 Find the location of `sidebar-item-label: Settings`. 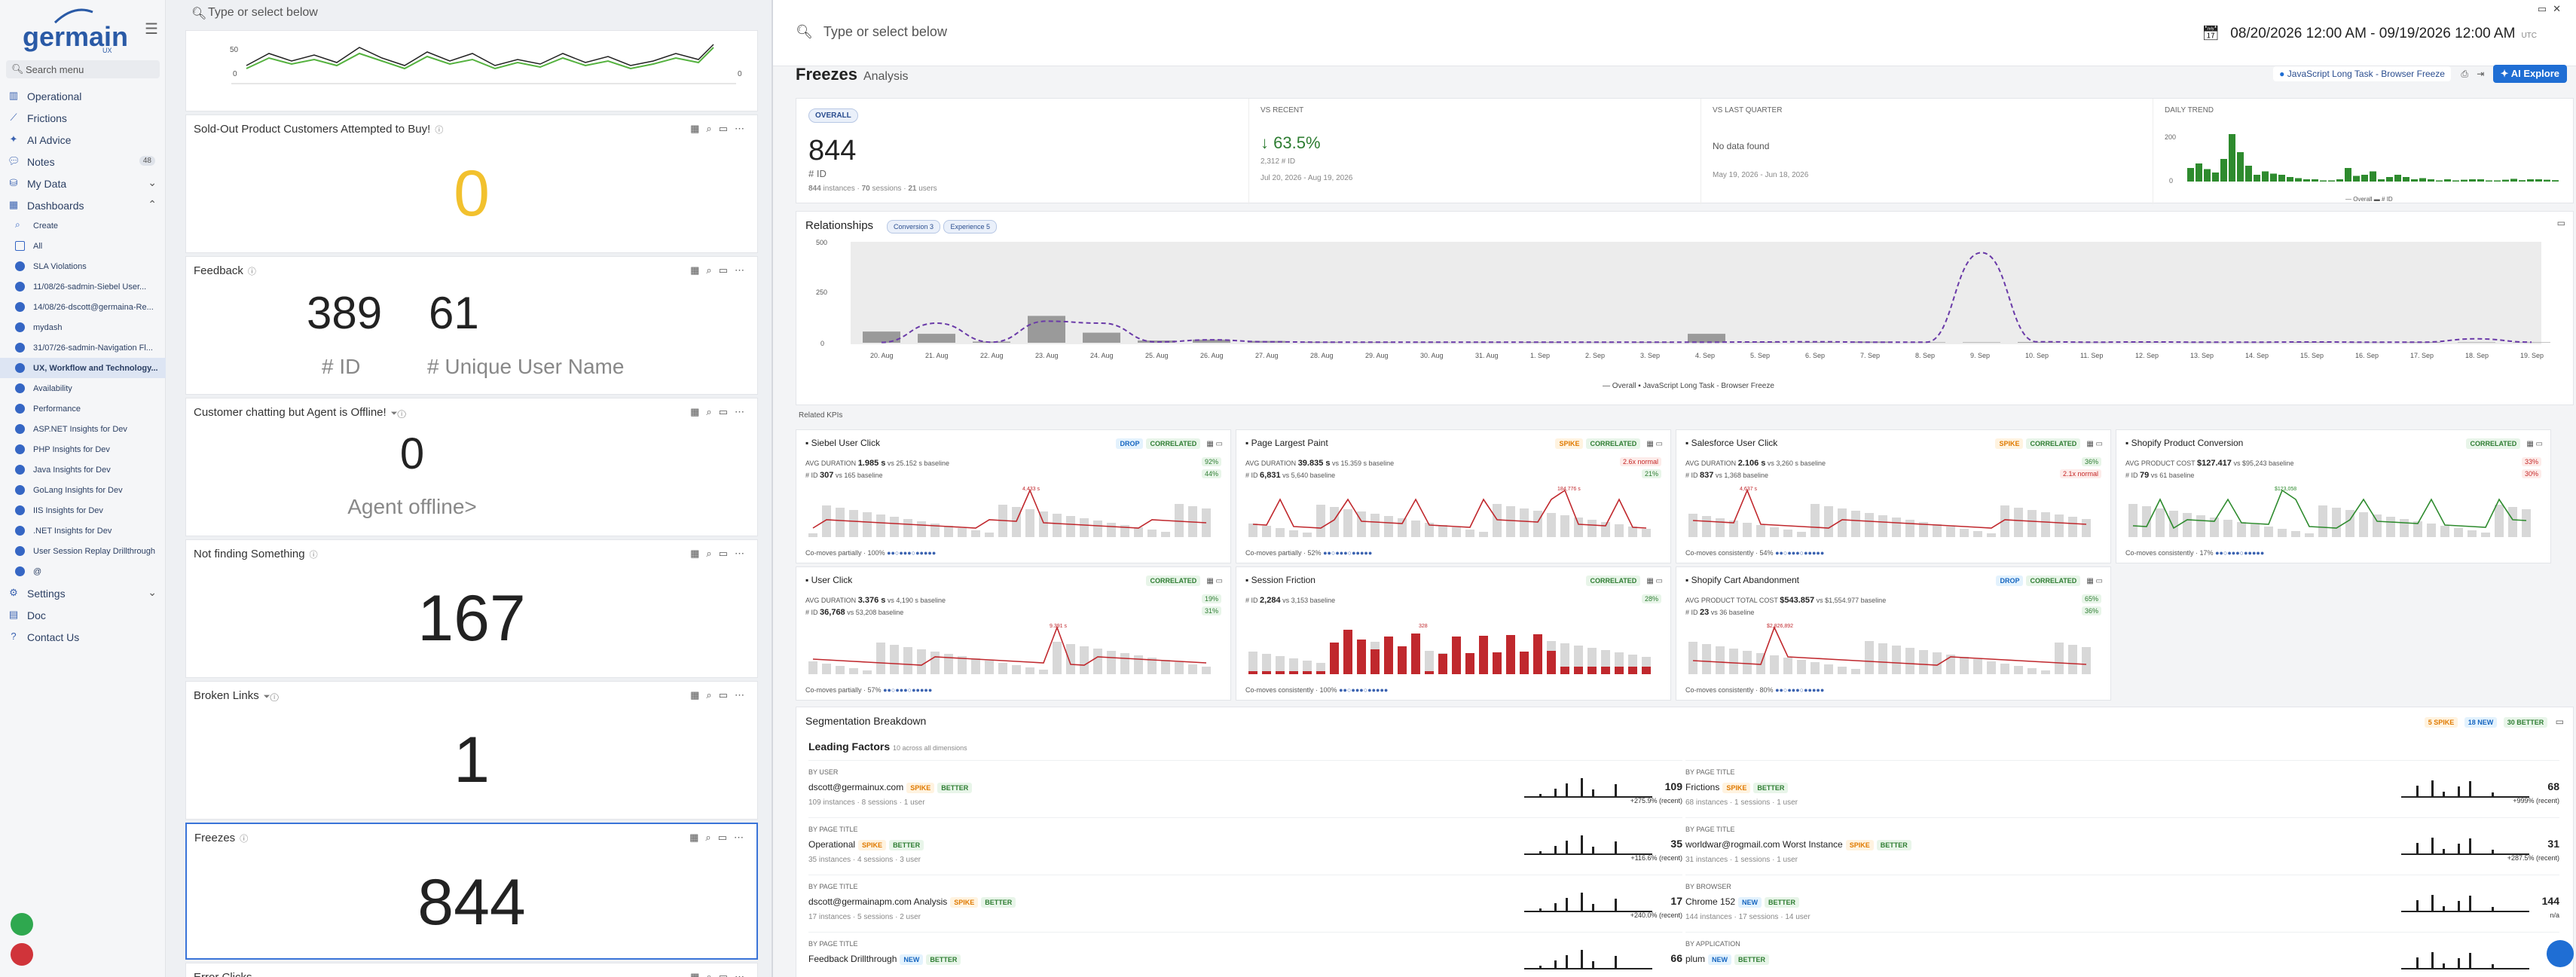

sidebar-item-label: Settings is located at coordinates (46, 594).